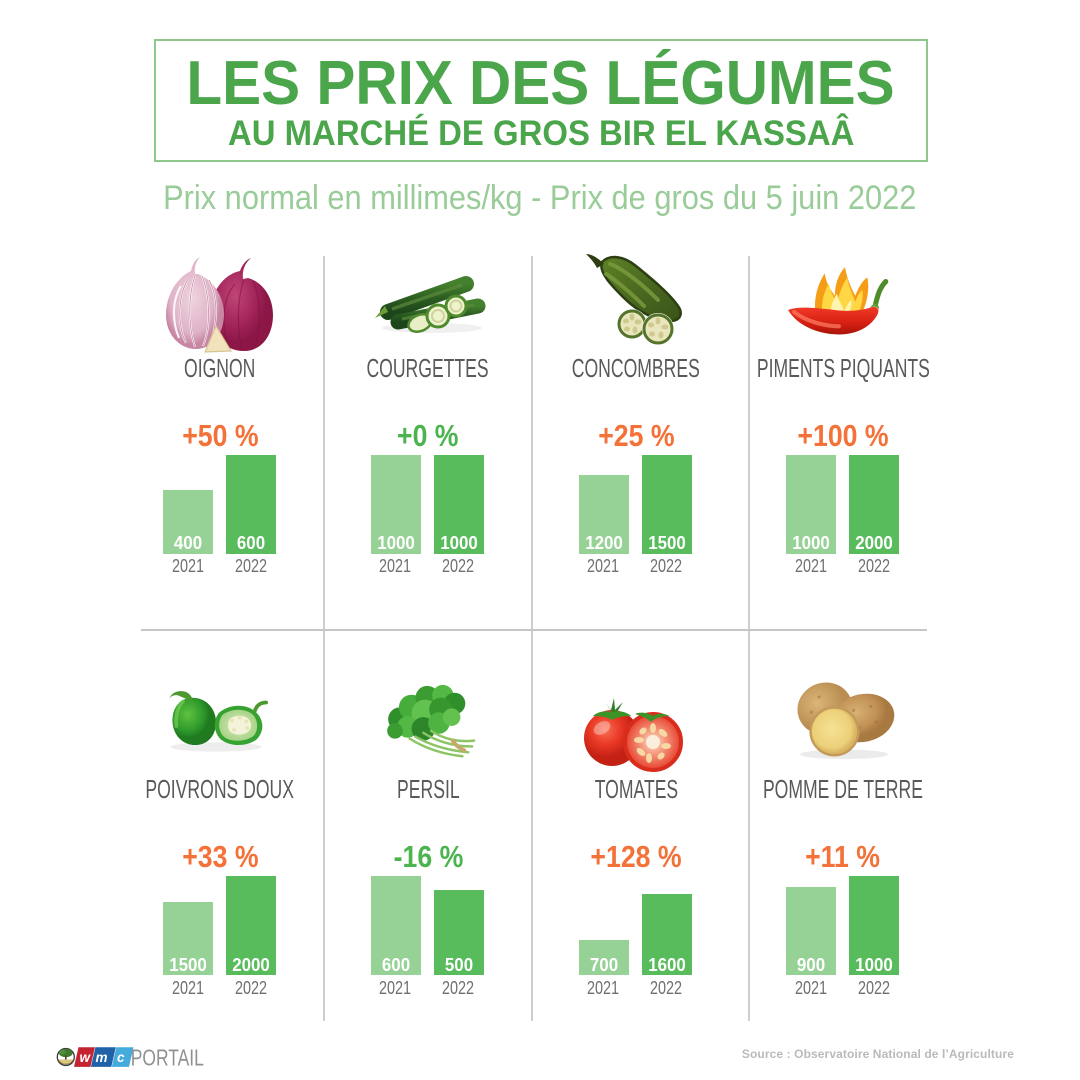  What do you see at coordinates (167, 1057) in the screenshot?
I see `svg-text: PORTAIL` at bounding box center [167, 1057].